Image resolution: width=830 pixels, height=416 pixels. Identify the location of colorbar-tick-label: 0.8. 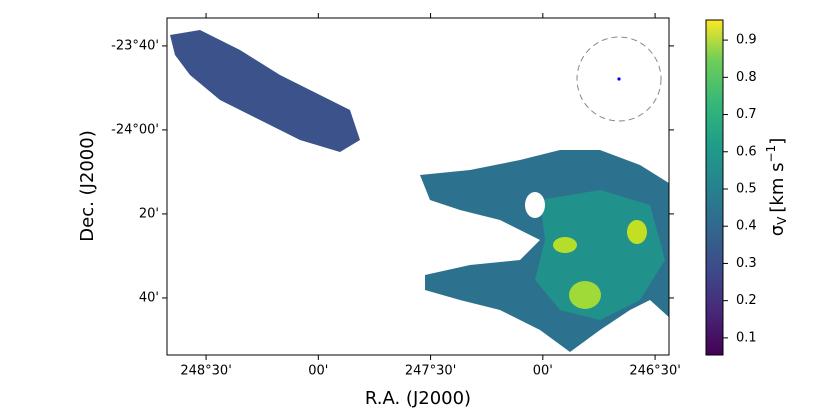
(746, 77).